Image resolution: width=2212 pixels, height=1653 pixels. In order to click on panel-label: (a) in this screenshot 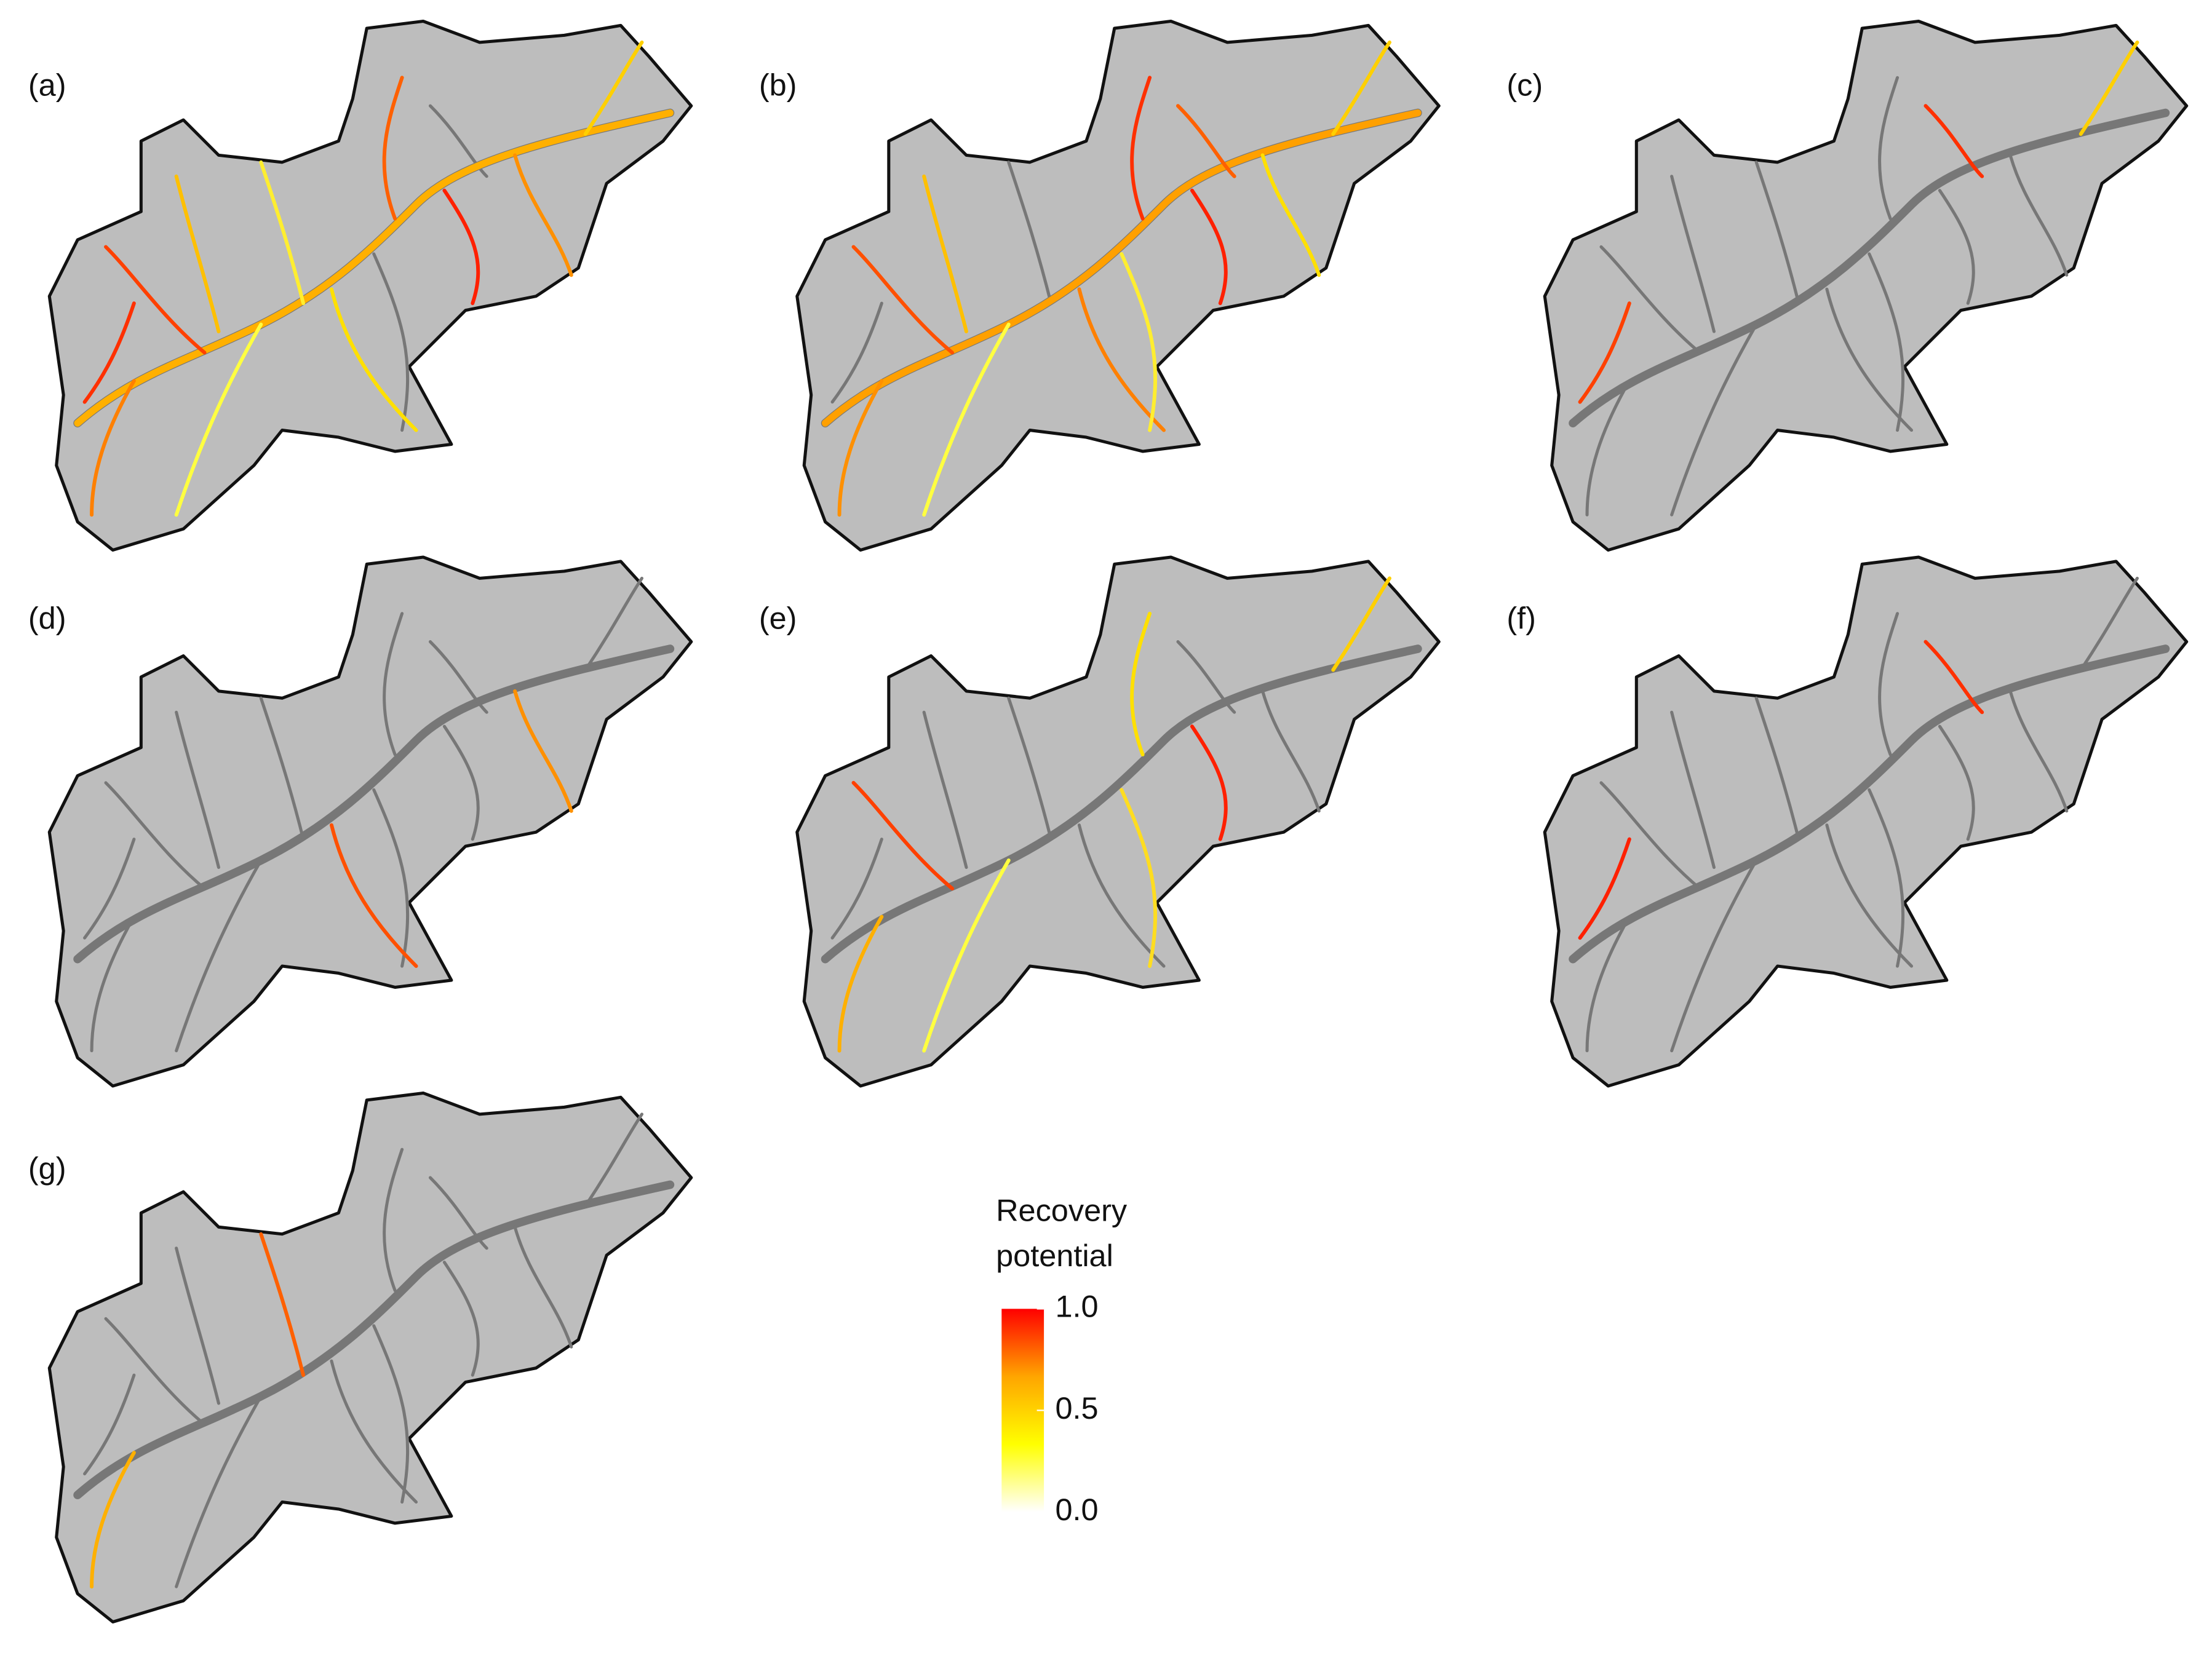, I will do `click(47, 85)`.